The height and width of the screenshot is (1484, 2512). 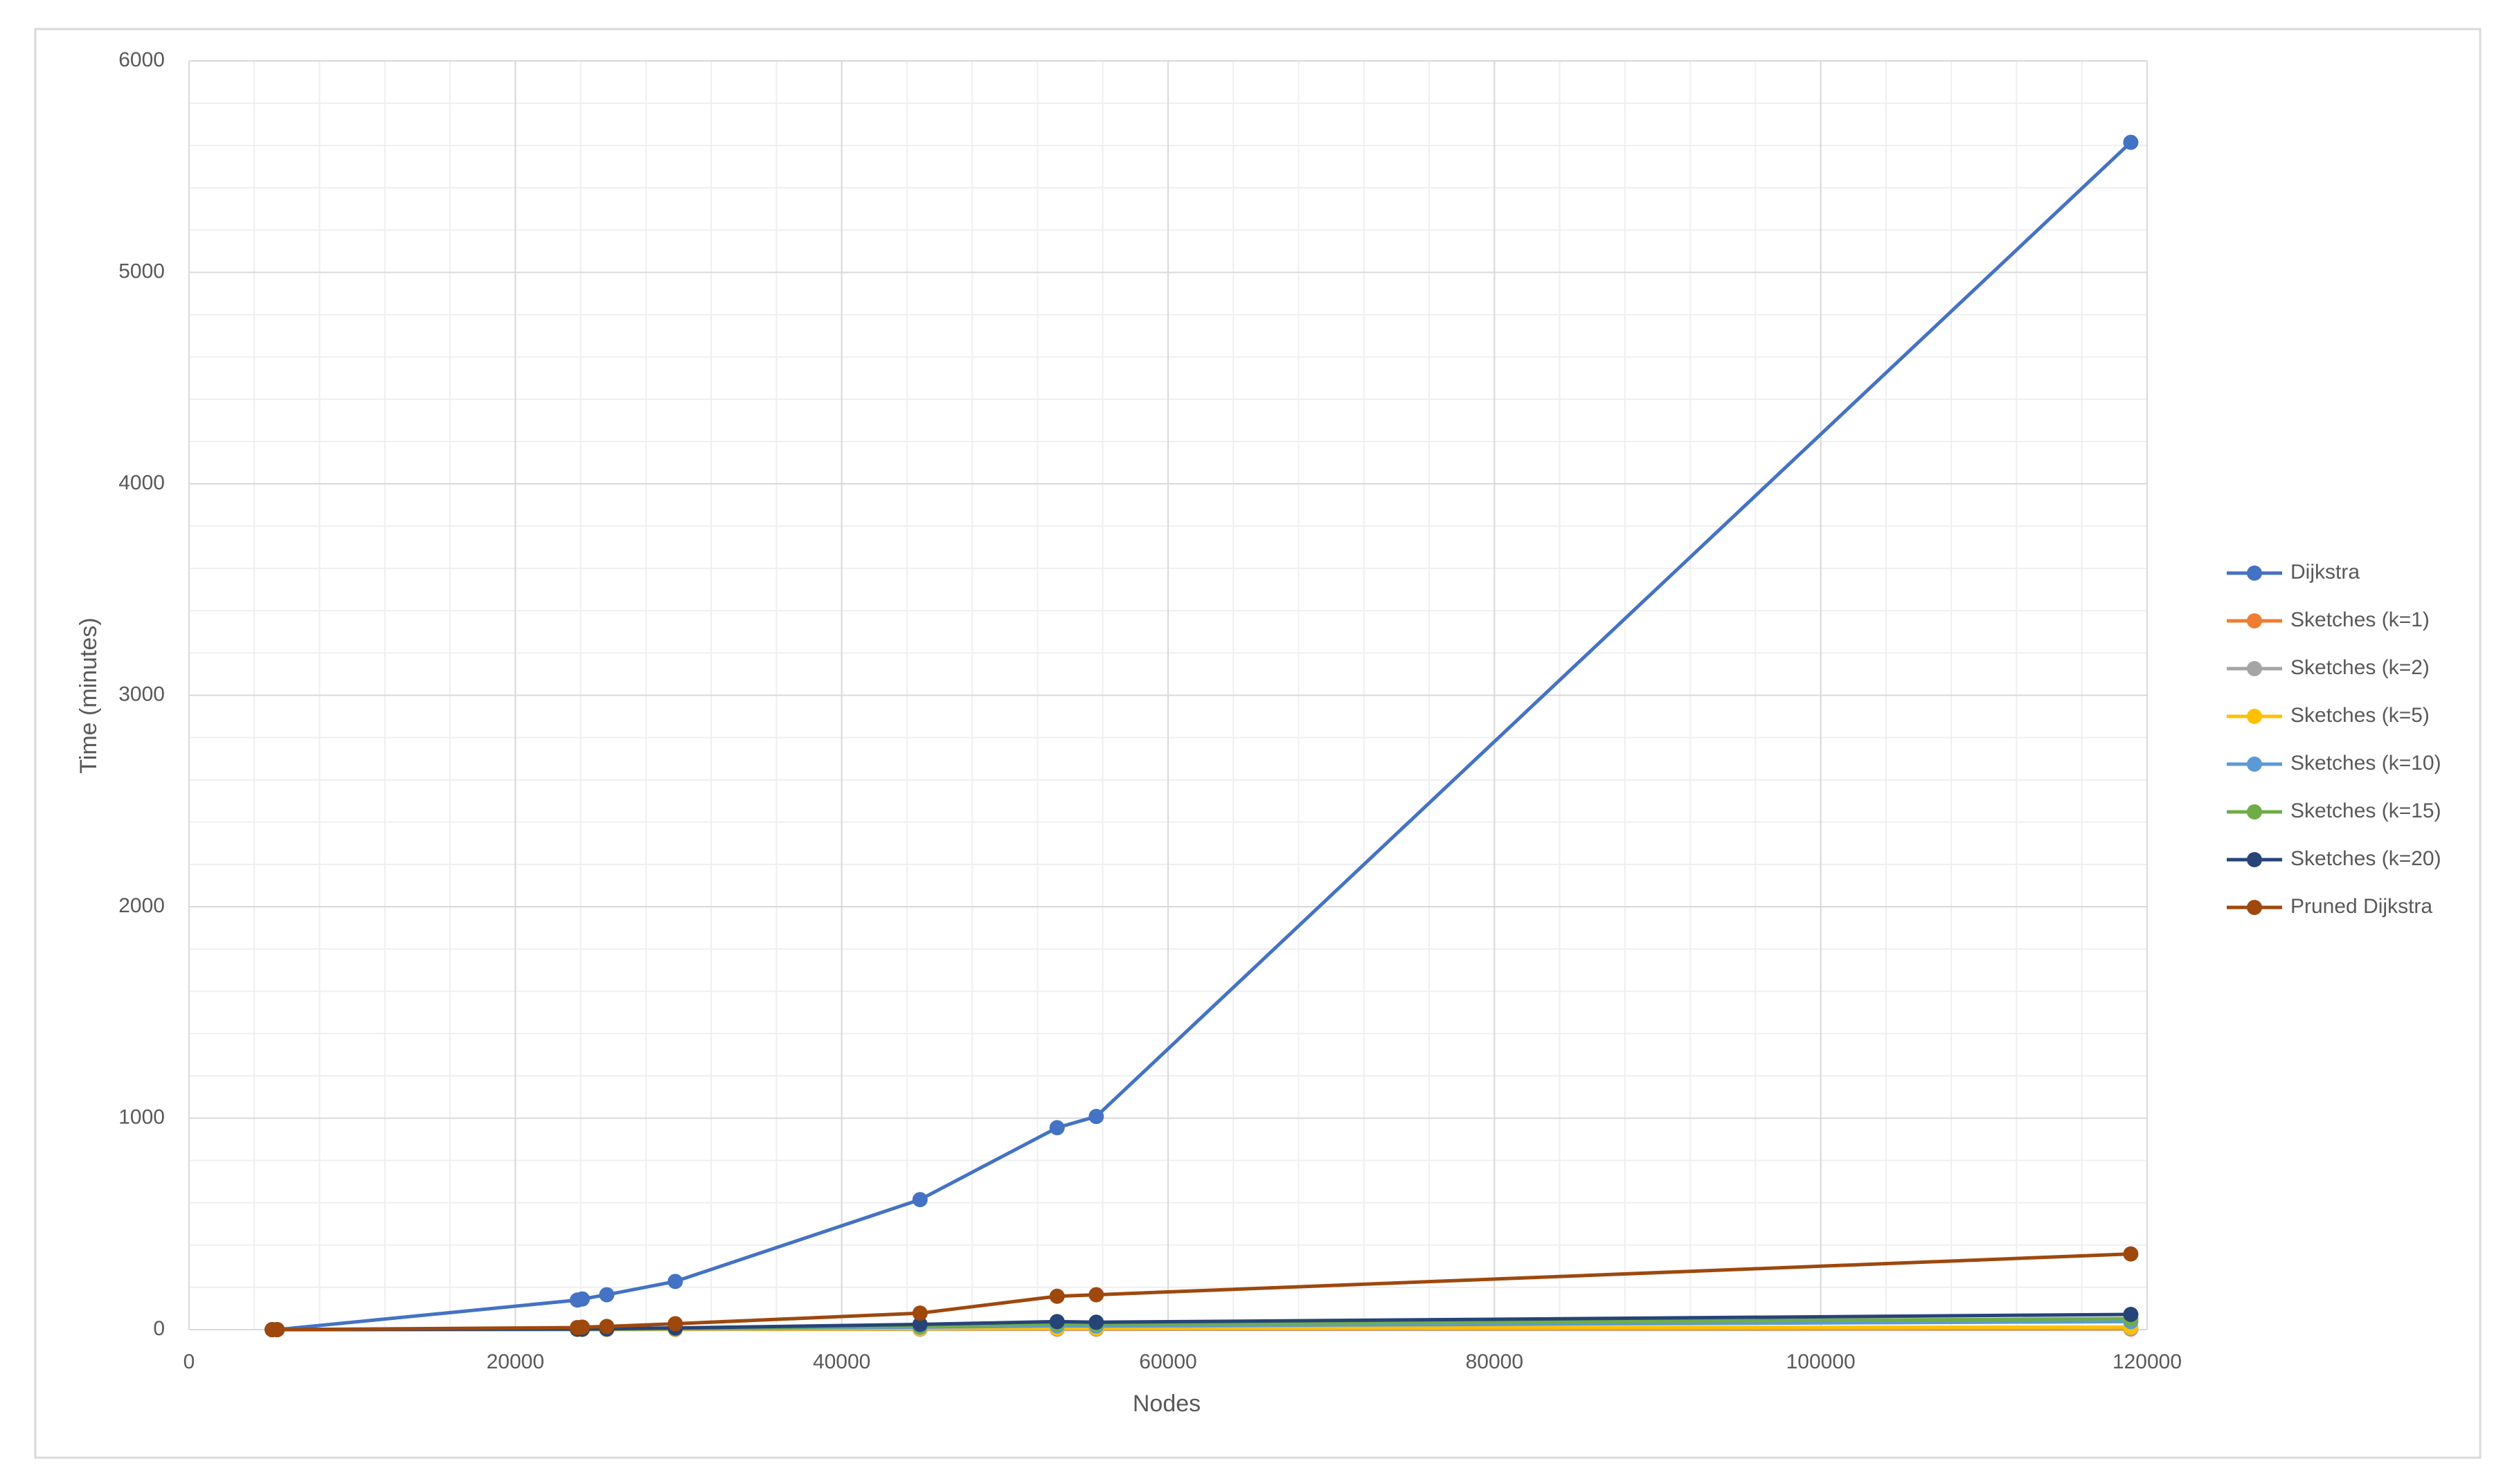 I want to click on x-tick-label: 0, so click(x=189, y=1361).